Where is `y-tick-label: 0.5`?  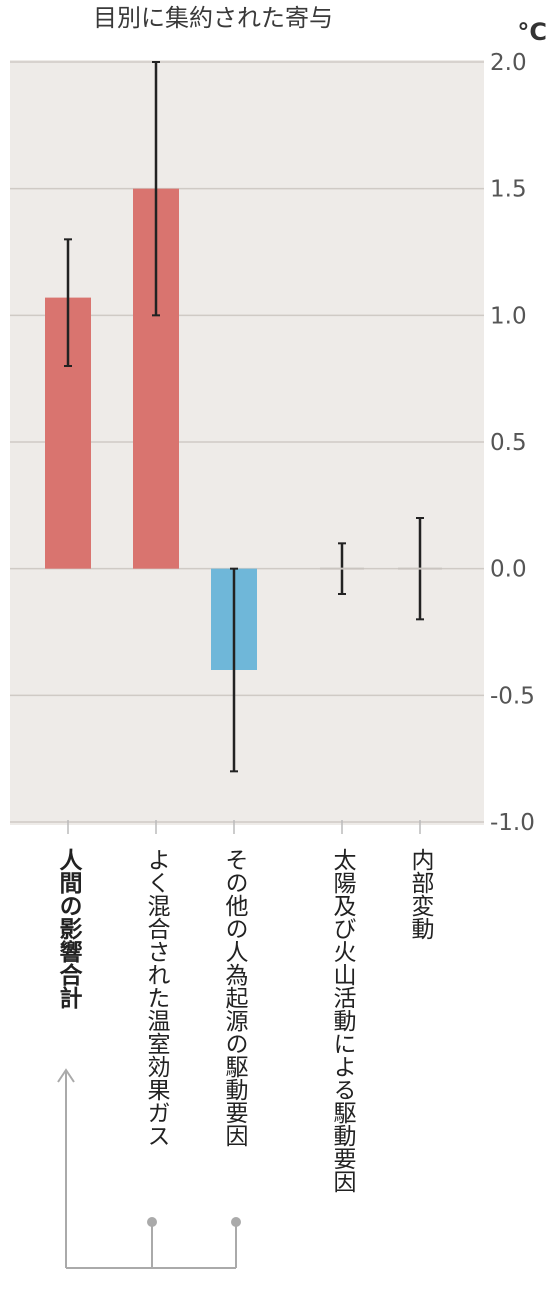 y-tick-label: 0.5 is located at coordinates (508, 443).